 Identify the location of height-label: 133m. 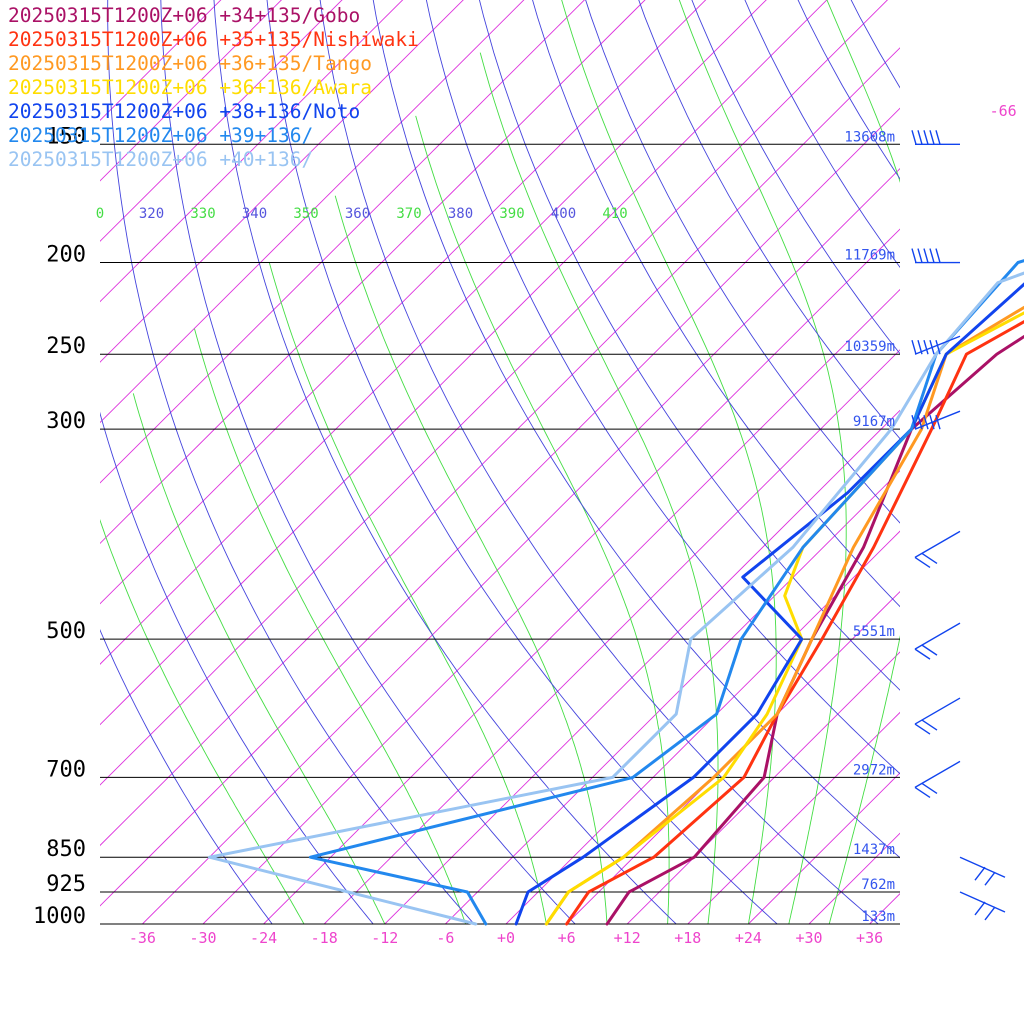
(878, 917).